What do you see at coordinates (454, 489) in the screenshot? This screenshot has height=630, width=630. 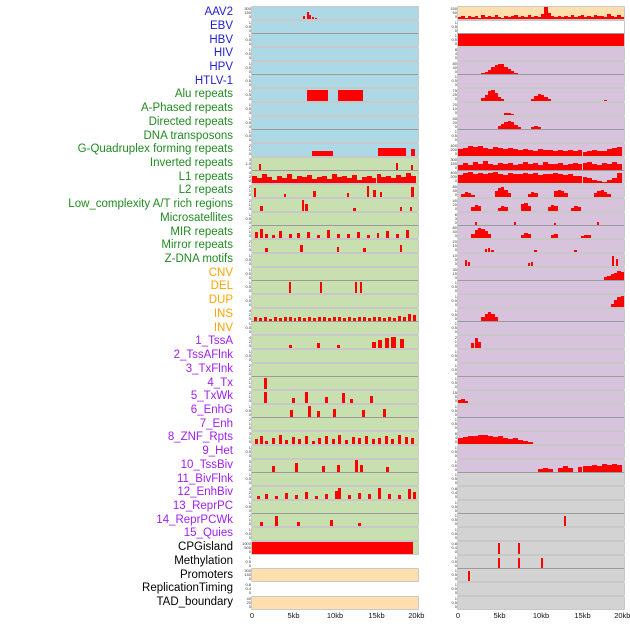 I see `y-tick-label: 0.8` at bounding box center [454, 489].